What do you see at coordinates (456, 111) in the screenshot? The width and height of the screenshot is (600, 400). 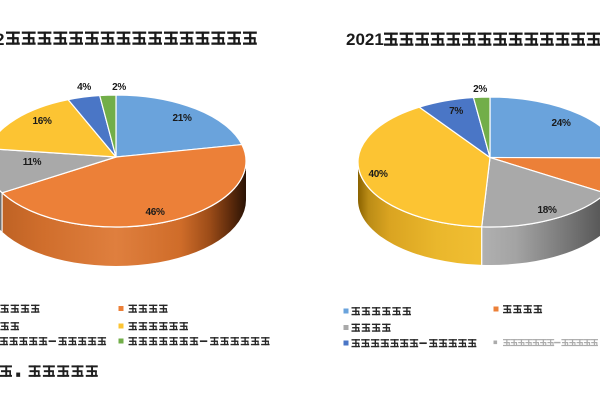 I see `svg-text: 7%` at bounding box center [456, 111].